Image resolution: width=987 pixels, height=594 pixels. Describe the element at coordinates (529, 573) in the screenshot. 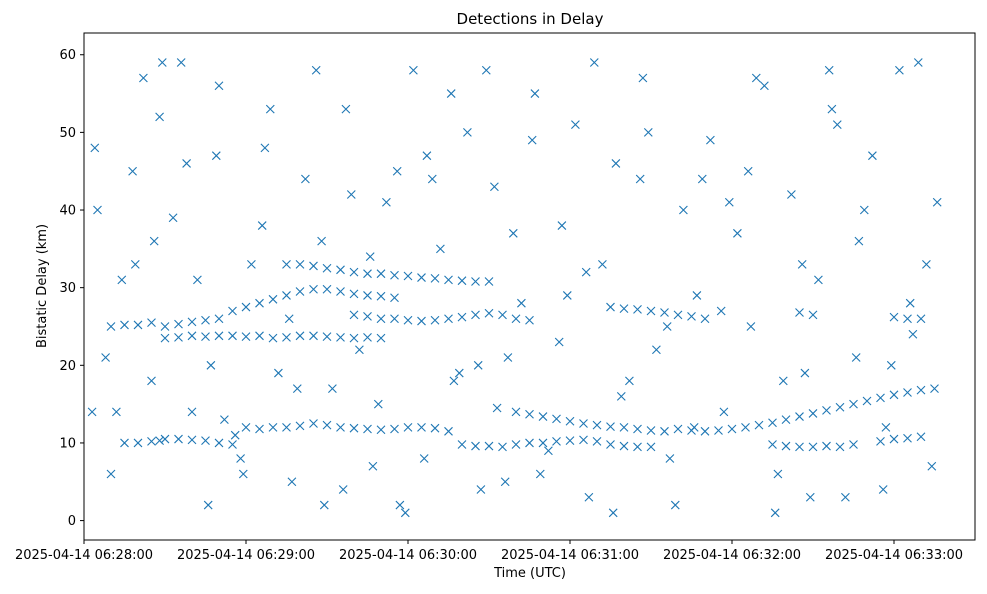

I see `x-axis-label: Time (UTC)` at that location.